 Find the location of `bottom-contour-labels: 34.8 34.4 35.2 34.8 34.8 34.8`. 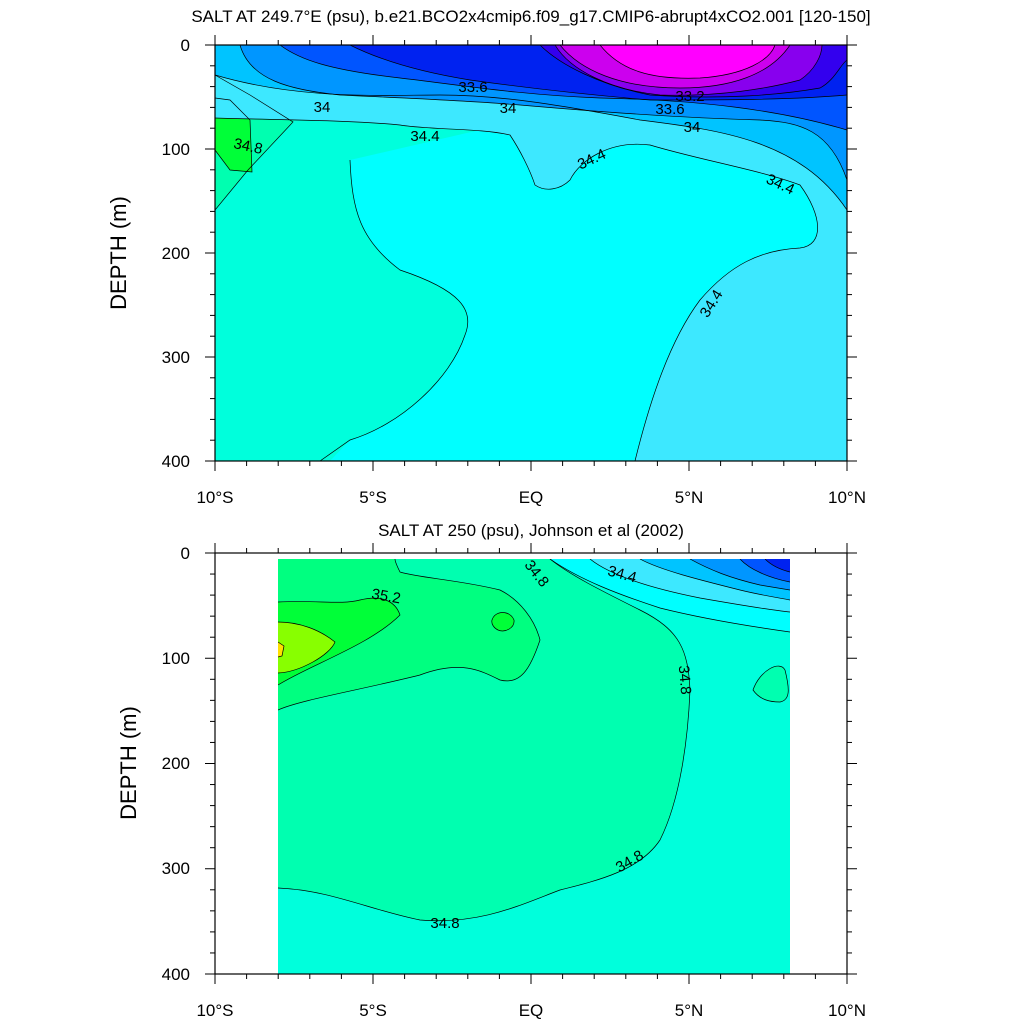

bottom-contour-labels: 34.8 34.4 35.2 34.8 34.8 34.8 is located at coordinates (532, 744).